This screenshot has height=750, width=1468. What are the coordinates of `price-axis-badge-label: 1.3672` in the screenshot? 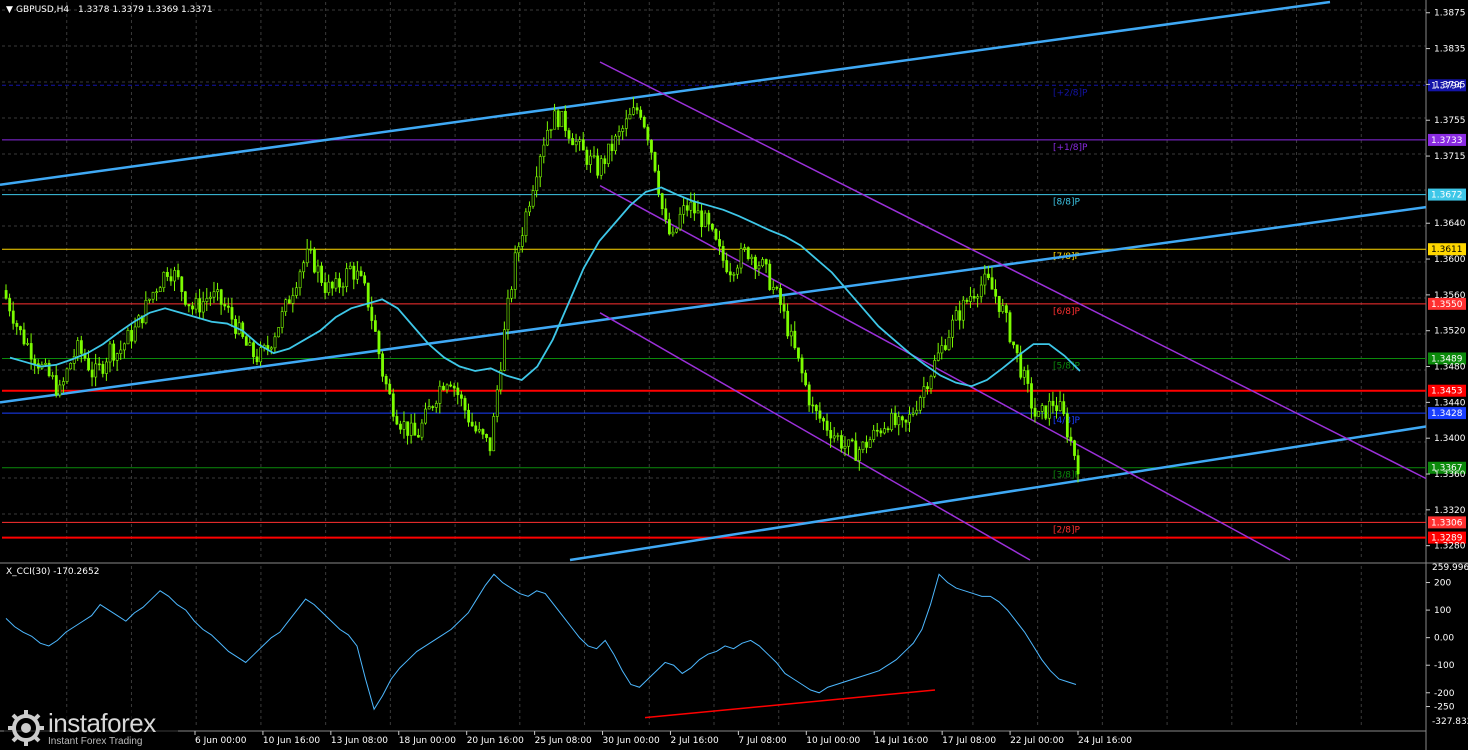 It's located at (1447, 196).